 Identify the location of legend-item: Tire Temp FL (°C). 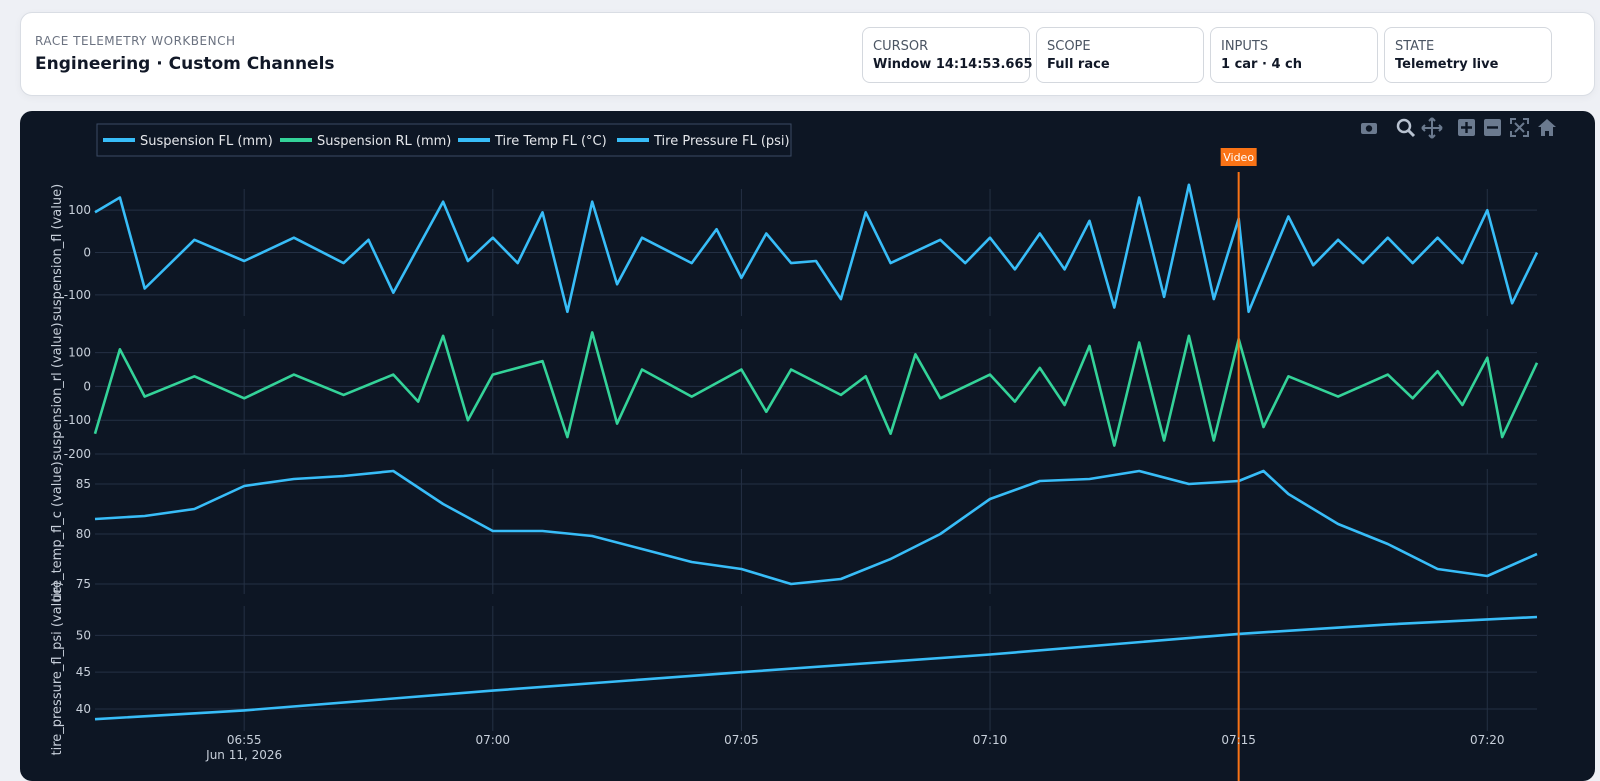
(550, 141).